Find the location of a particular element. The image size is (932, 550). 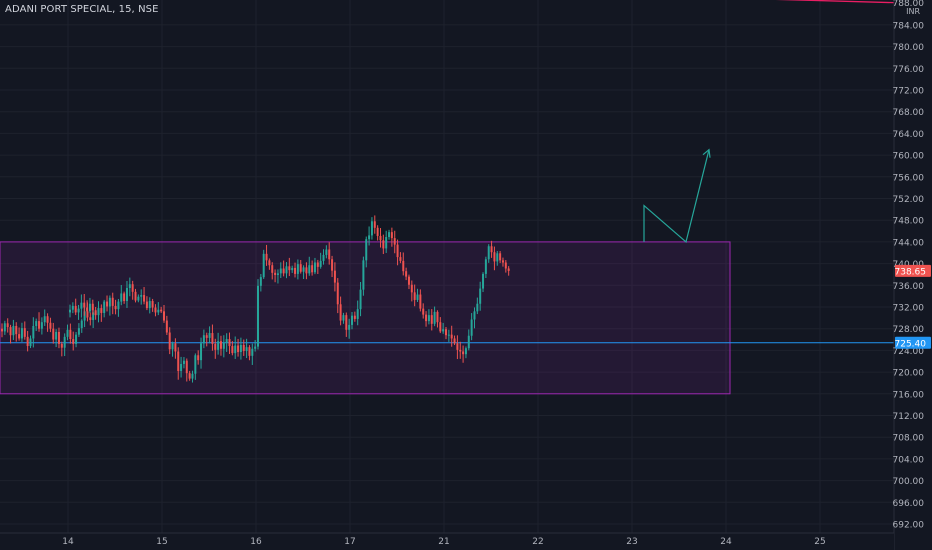

price-tick-label: 764.00 is located at coordinates (909, 135).